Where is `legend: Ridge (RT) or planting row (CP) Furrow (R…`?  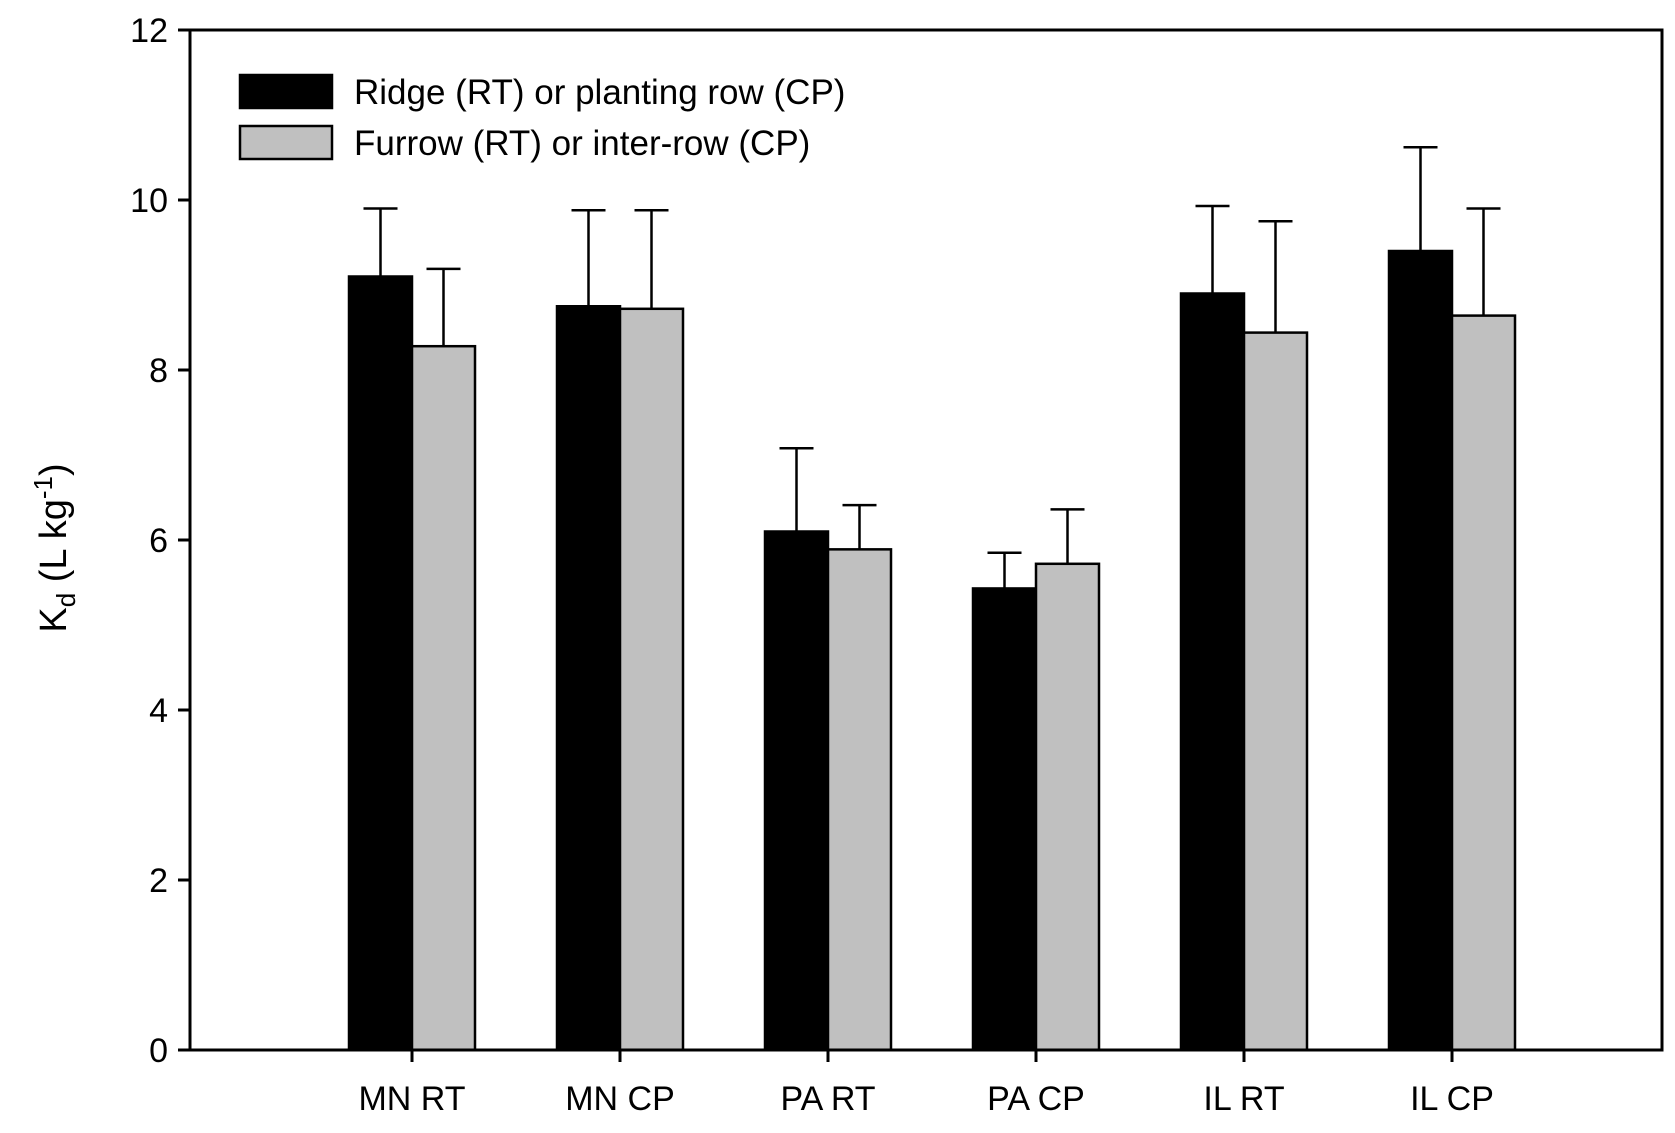 legend: Ridge (RT) or planting row (CP) Furrow (R… is located at coordinates (541, 118).